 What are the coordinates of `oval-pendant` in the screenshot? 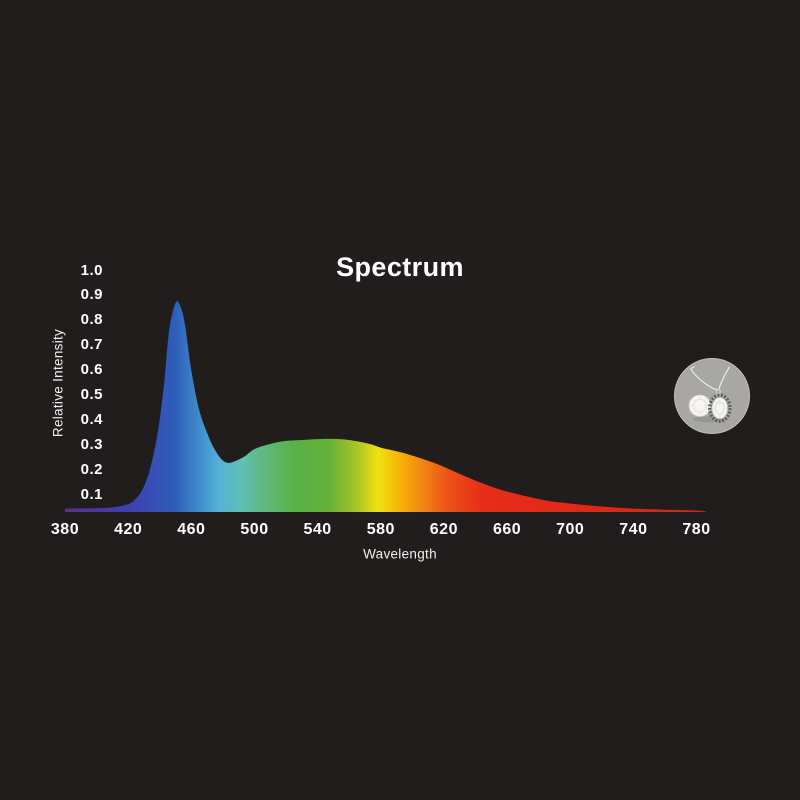 It's located at (720, 406).